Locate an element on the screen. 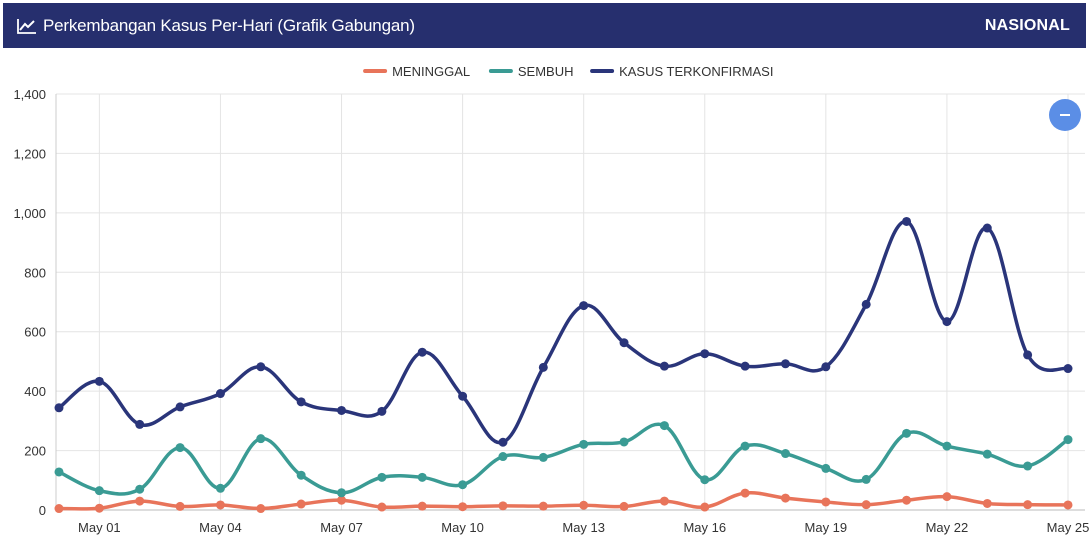  y-tick-label: 800 is located at coordinates (35, 272).